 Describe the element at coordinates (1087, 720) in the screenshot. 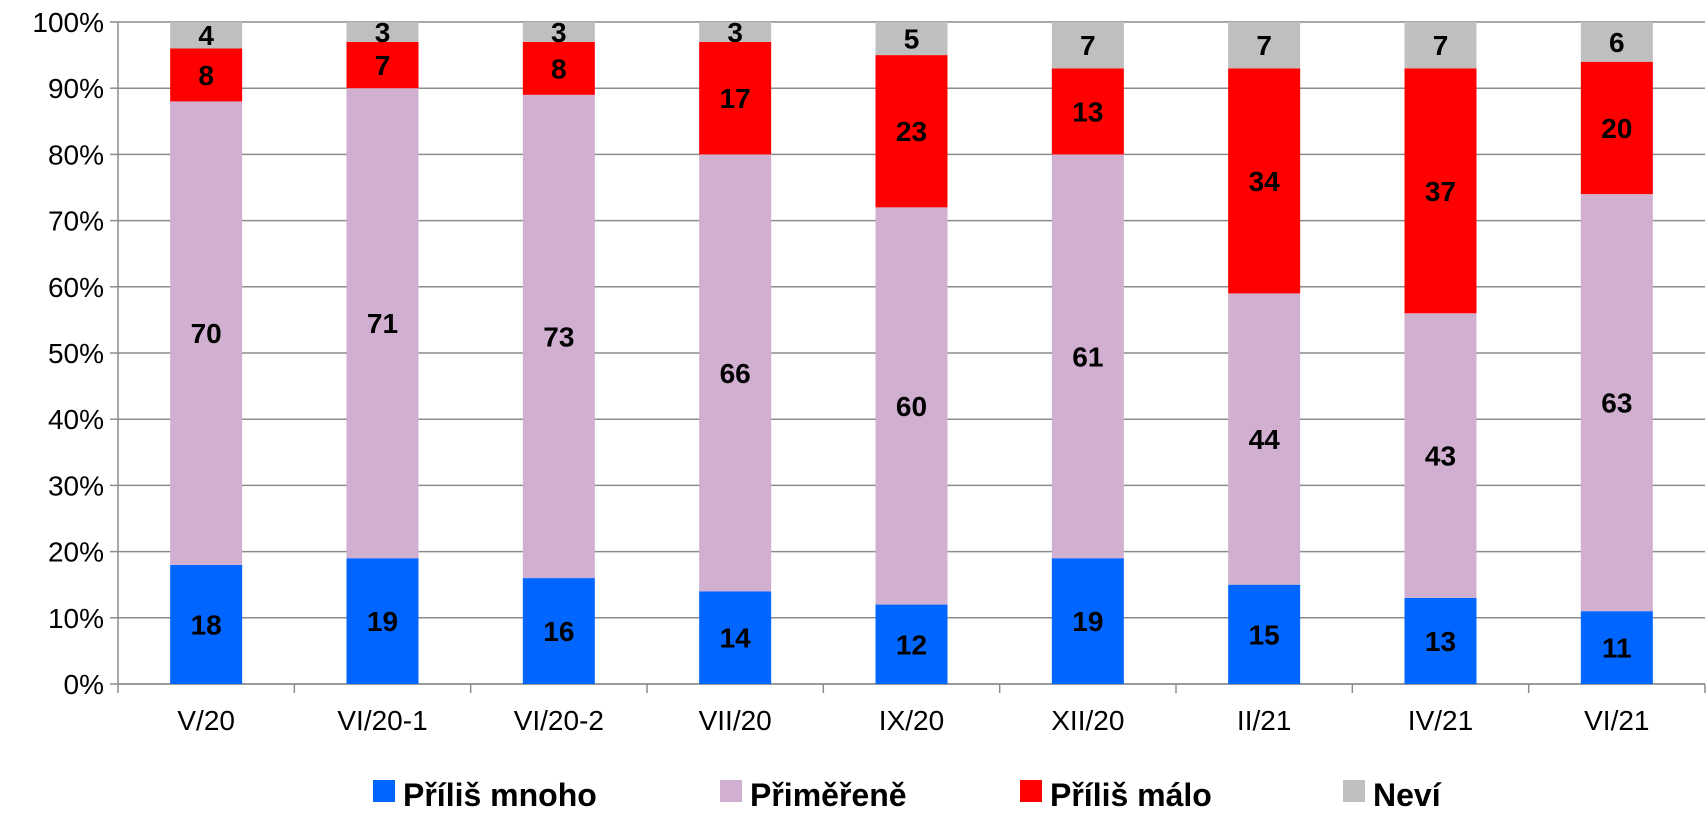

I see `x-tick-label: XII/20` at that location.